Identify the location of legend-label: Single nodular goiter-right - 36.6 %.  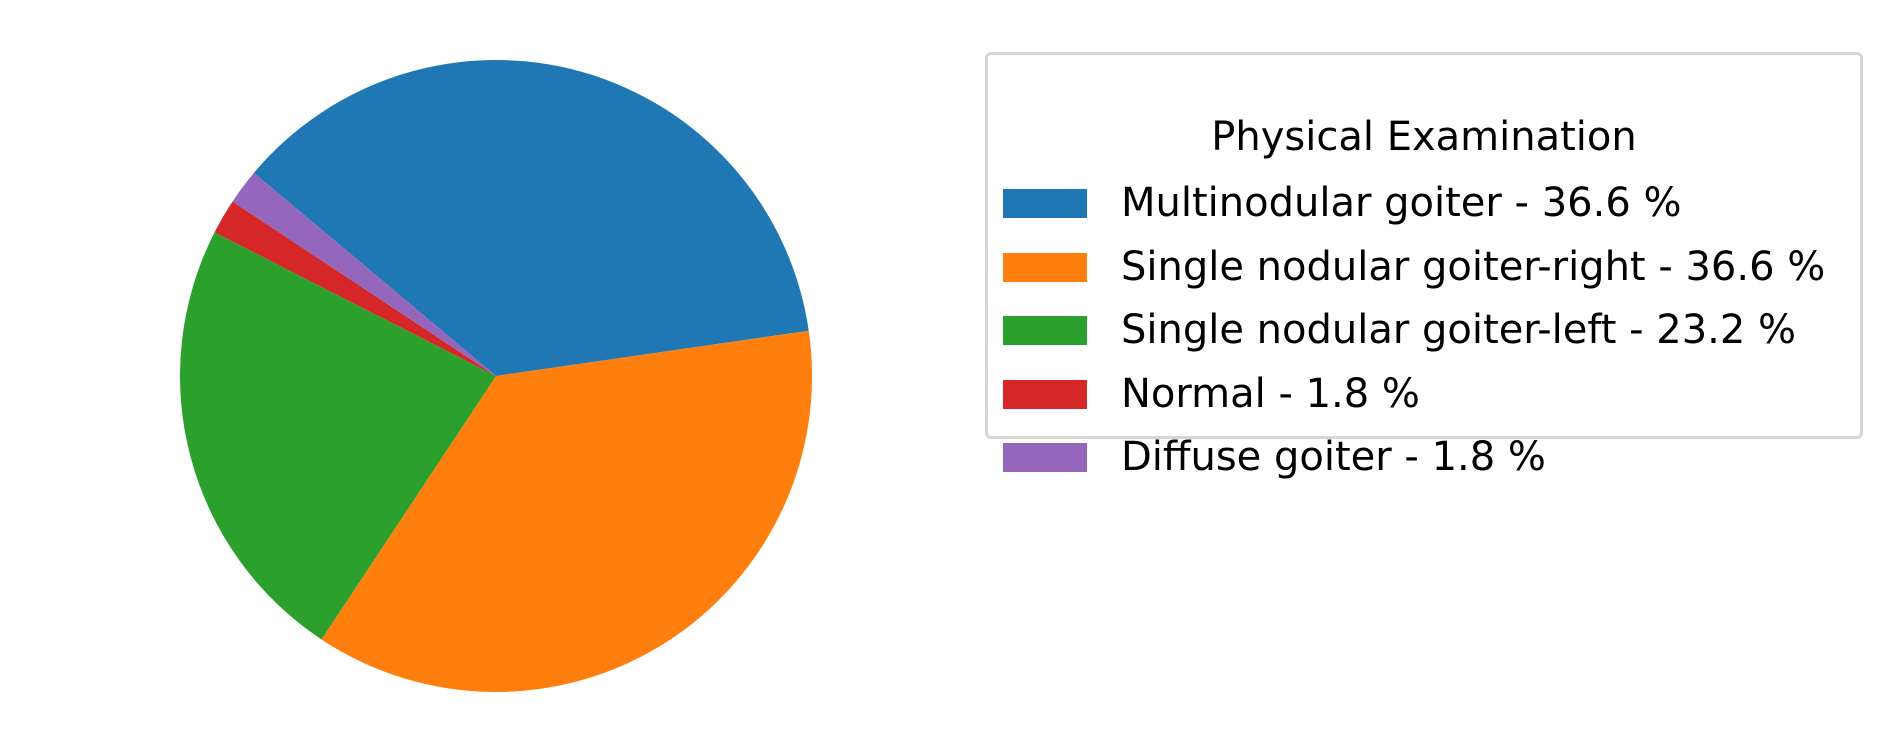
(1473, 266).